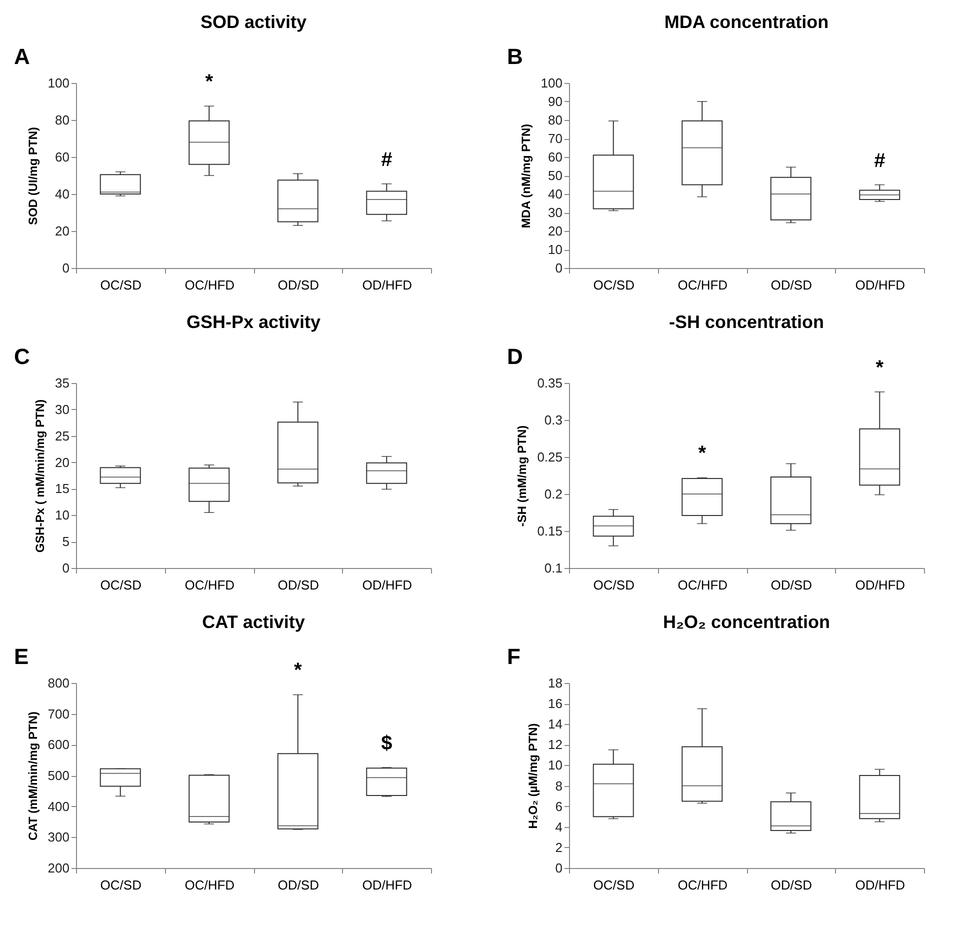 The image size is (959, 951). What do you see at coordinates (62, 488) in the screenshot?
I see `y-tick-label: 15` at bounding box center [62, 488].